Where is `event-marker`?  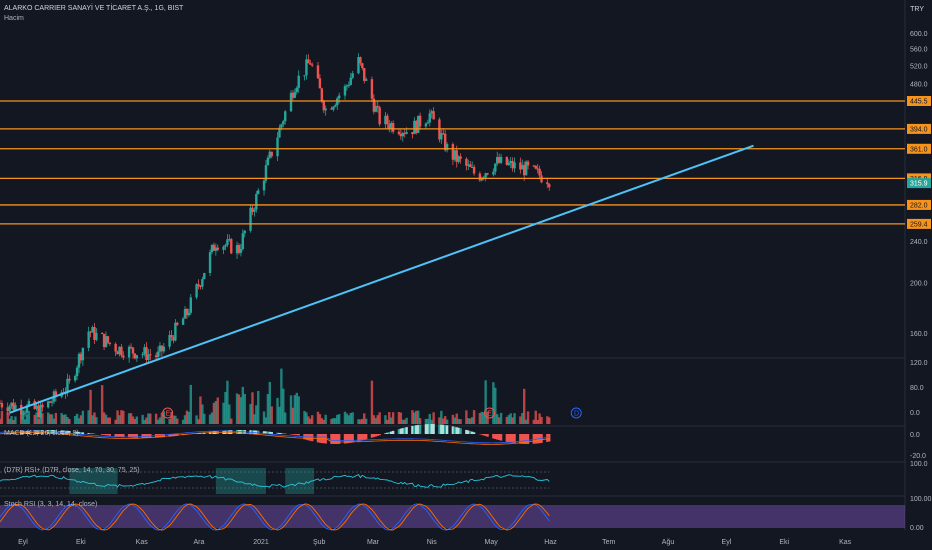
event-marker is located at coordinates (576, 413).